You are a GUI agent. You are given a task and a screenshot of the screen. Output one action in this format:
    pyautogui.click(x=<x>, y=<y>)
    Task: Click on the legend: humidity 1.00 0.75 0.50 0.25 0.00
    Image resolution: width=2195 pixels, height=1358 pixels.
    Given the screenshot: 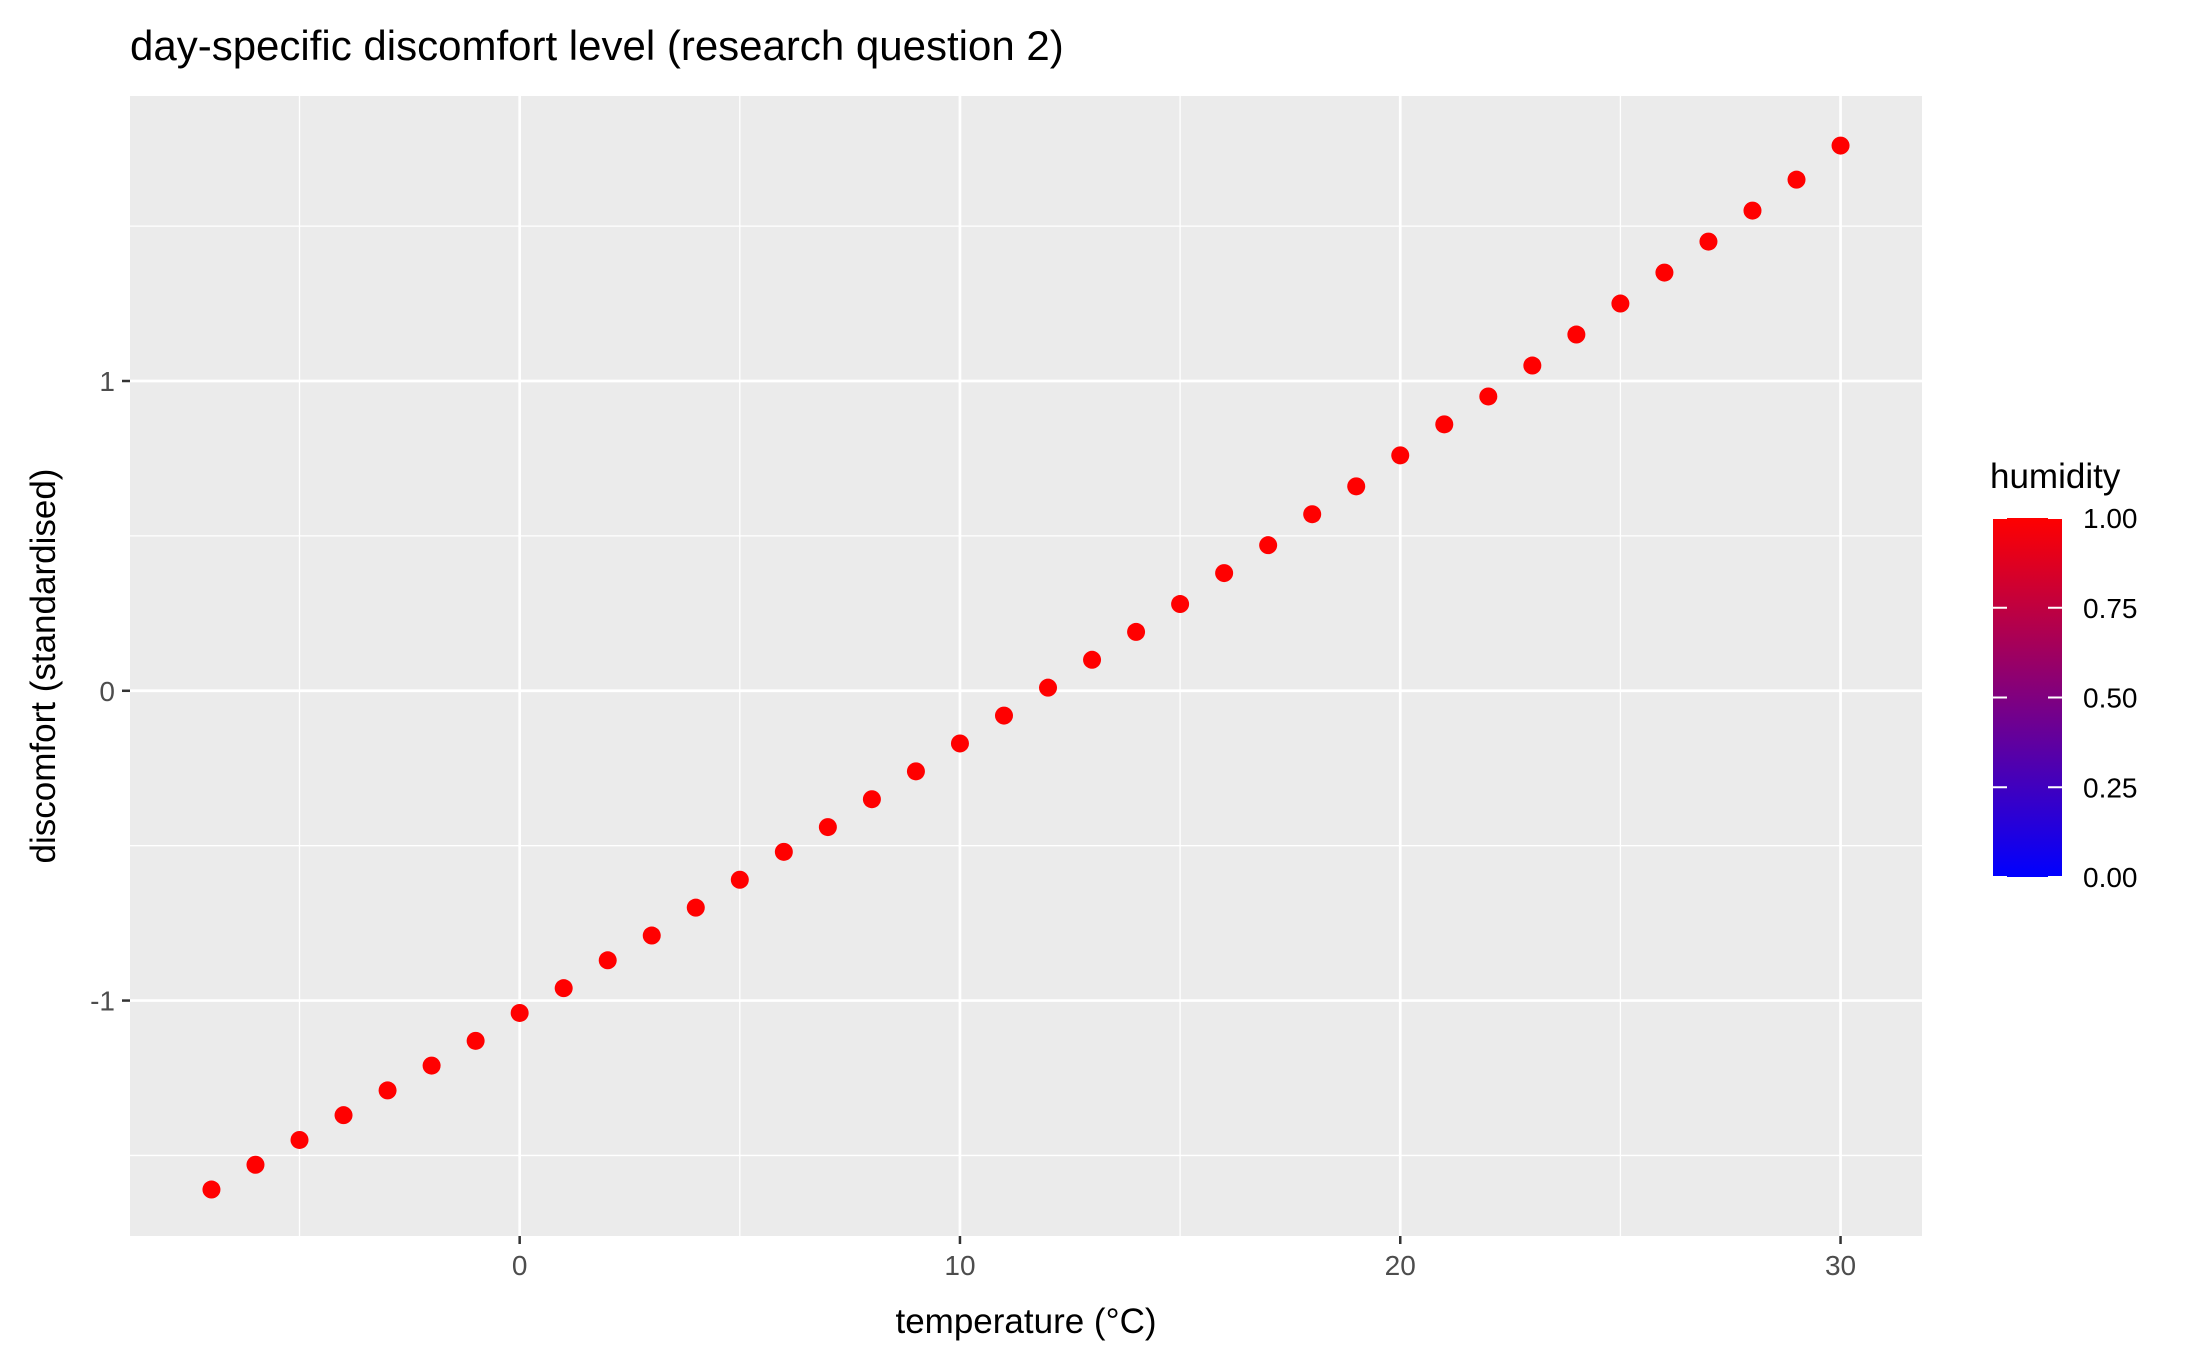 What is the action you would take?
    pyautogui.click(x=2064, y=675)
    